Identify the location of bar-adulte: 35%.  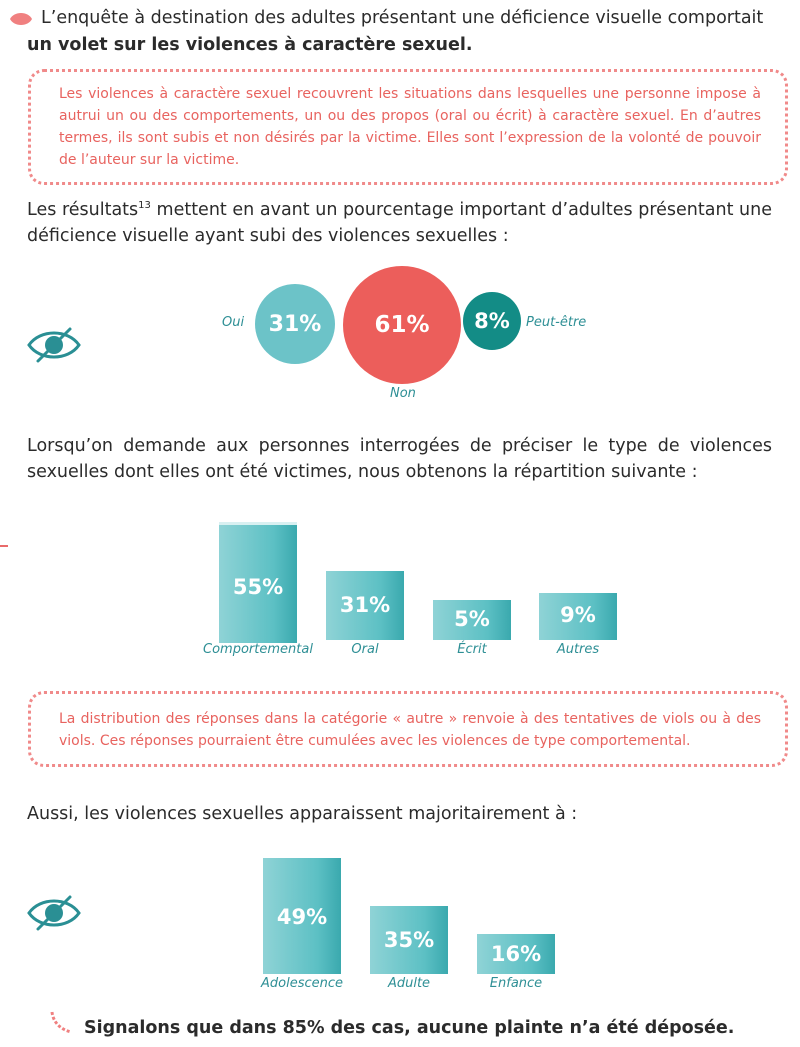
(409, 940).